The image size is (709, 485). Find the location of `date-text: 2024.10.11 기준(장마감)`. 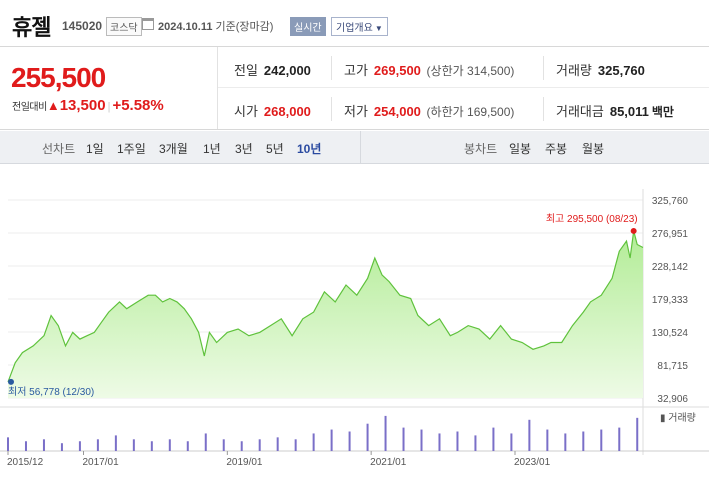

date-text: 2024.10.11 기준(장마감) is located at coordinates (215, 26).